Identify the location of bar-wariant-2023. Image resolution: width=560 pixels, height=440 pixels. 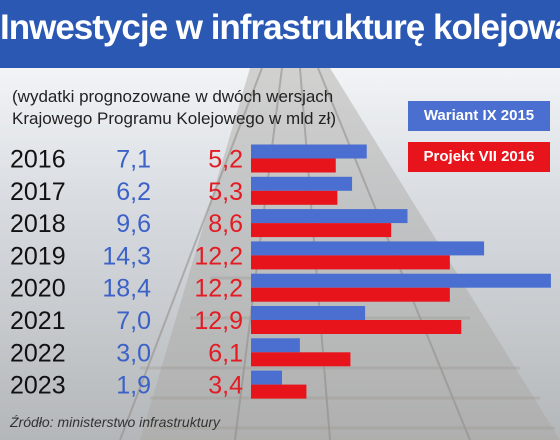
(266, 377).